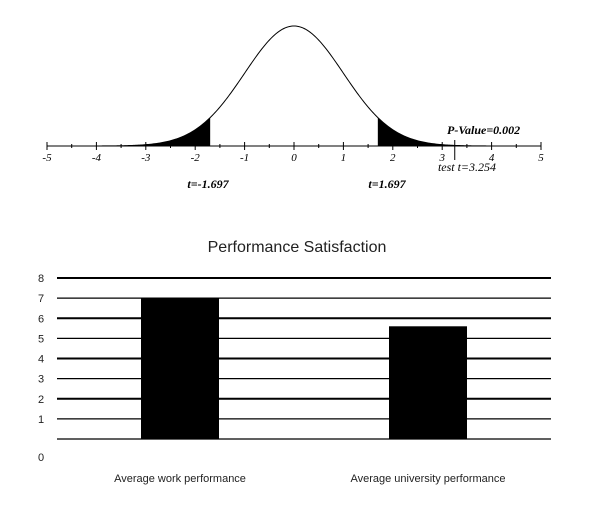 This screenshot has width=601, height=511. I want to click on right-tail-shading, so click(459, 131).